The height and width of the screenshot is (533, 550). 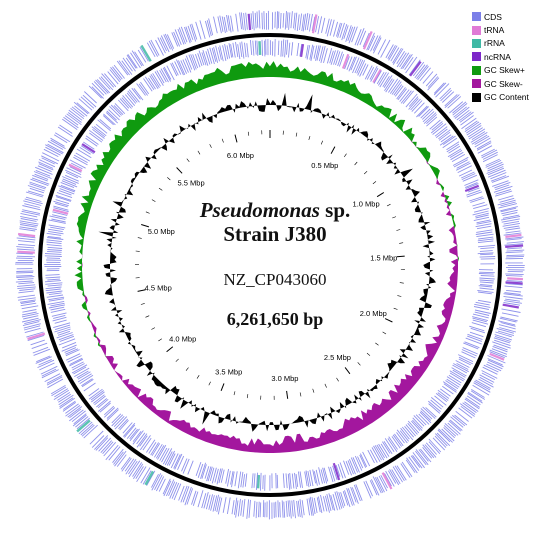 I want to click on organism-genus: Pseudomonas, so click(x=259, y=210).